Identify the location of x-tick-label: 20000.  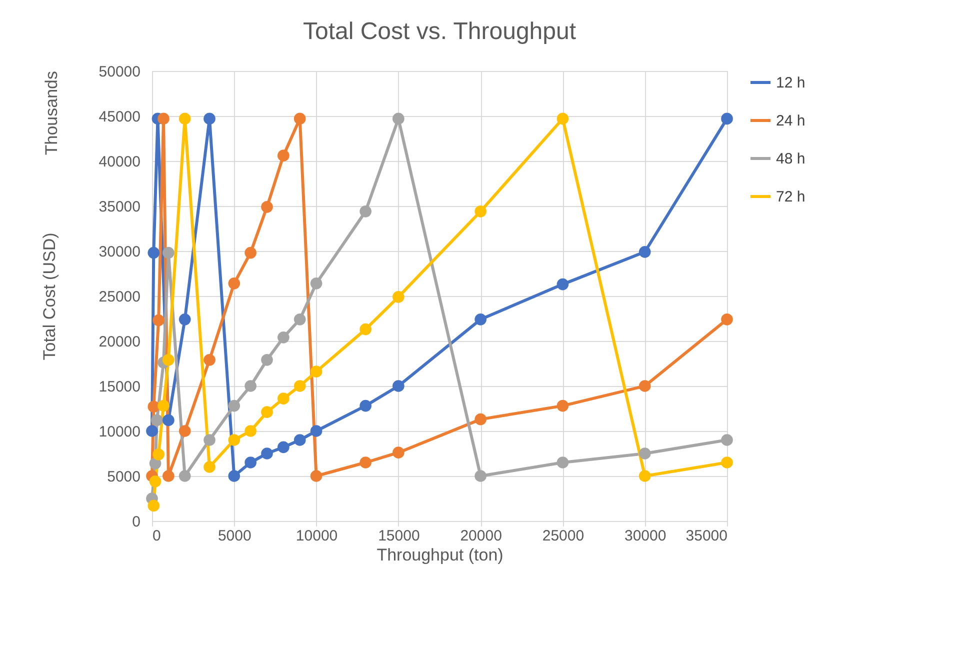
(481, 536).